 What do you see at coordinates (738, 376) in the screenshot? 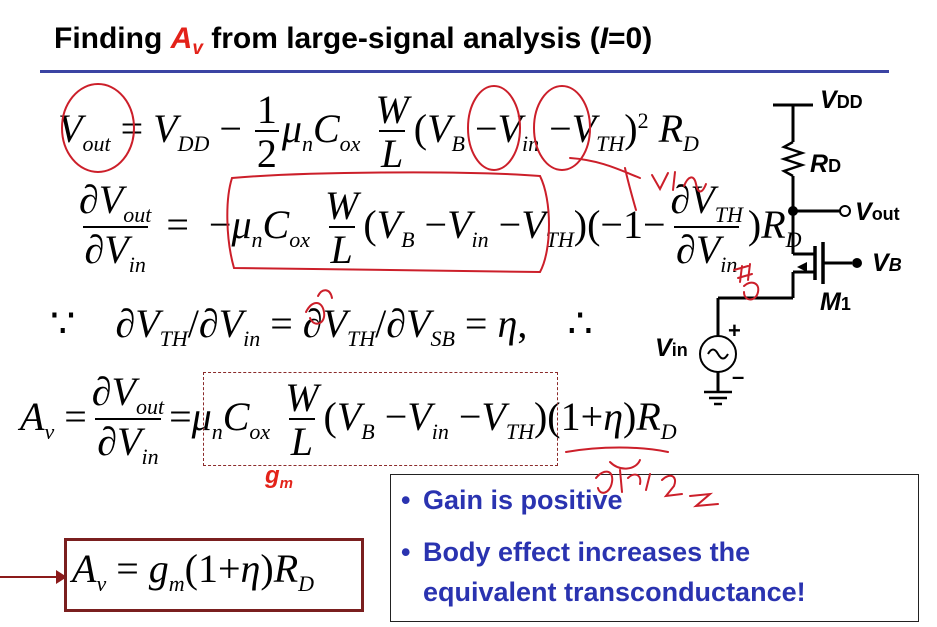
I see `label-minus: –` at bounding box center [738, 376].